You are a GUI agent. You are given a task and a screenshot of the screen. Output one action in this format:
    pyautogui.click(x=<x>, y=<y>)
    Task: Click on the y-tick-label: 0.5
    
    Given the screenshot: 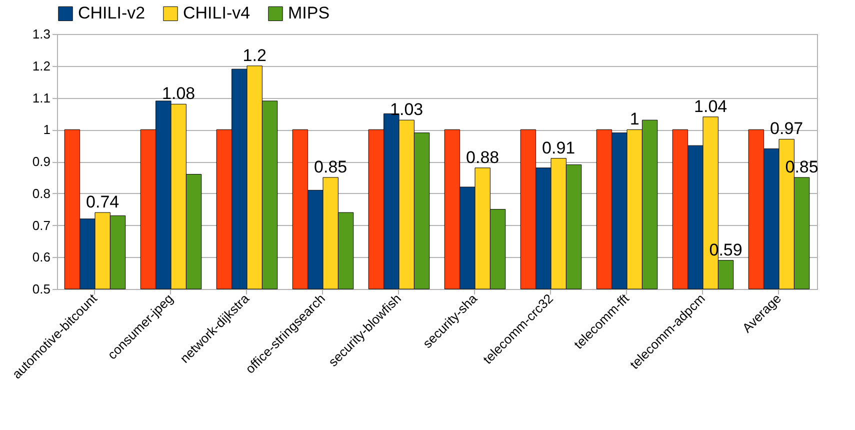 What is the action you would take?
    pyautogui.click(x=41, y=289)
    